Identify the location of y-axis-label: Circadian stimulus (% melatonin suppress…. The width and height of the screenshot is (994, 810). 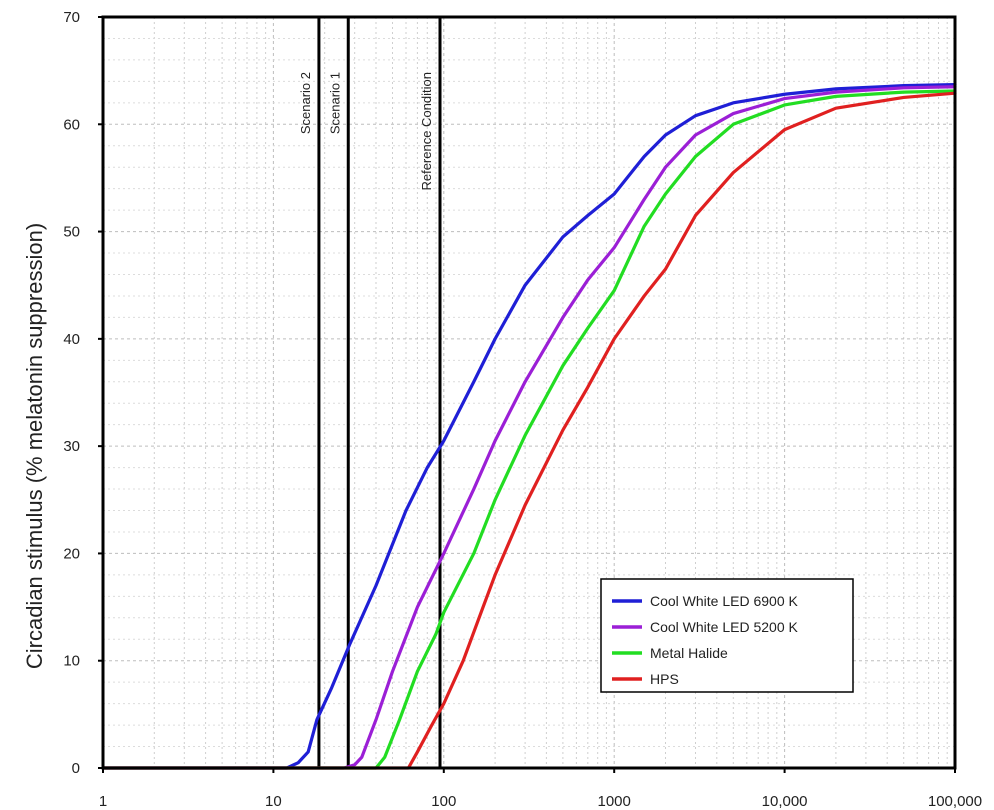
(34, 446).